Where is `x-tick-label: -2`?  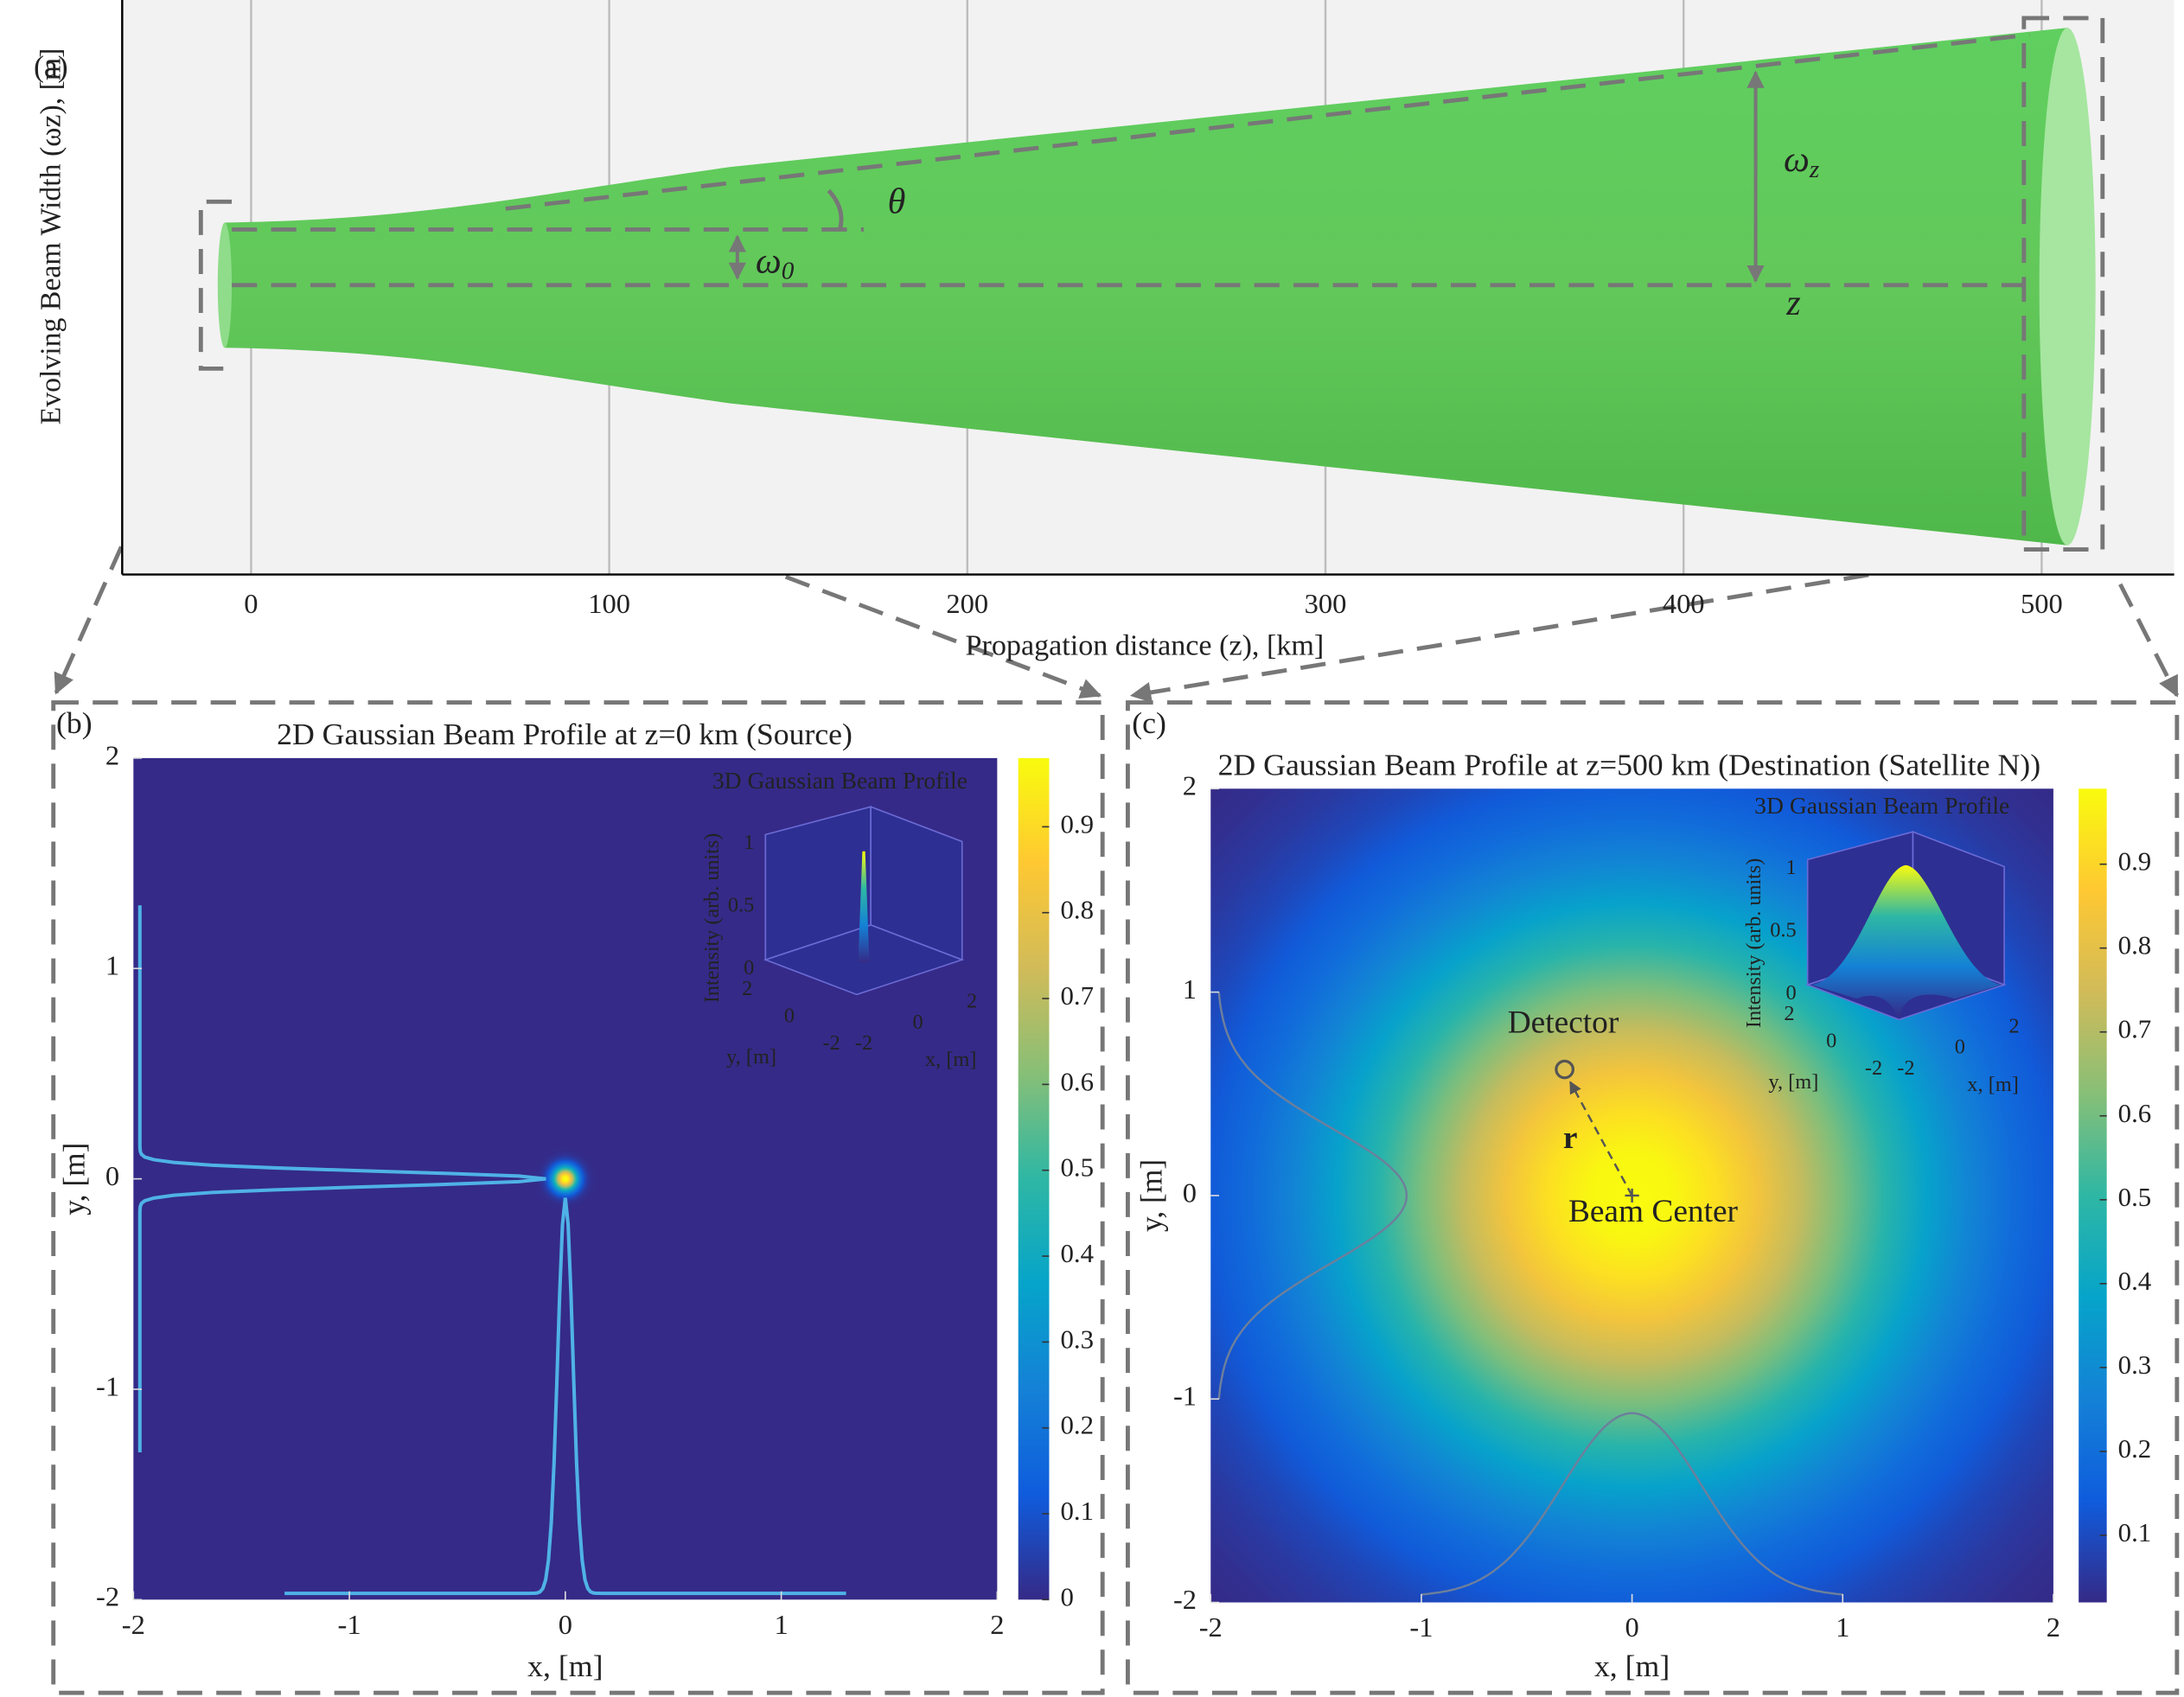 x-tick-label: -2 is located at coordinates (1211, 1627).